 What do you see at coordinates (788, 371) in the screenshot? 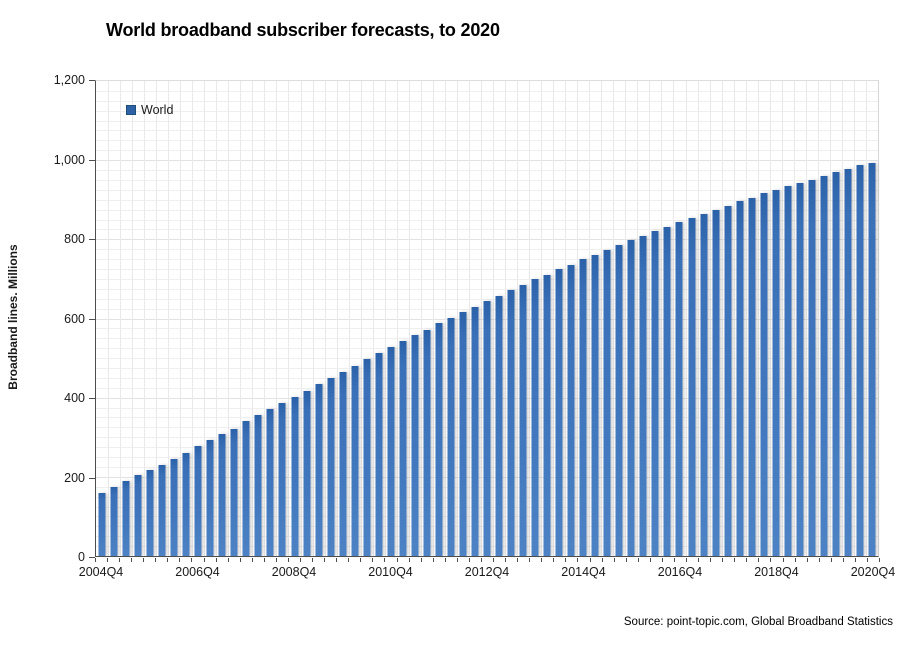
I see `bar-2019Q1` at bounding box center [788, 371].